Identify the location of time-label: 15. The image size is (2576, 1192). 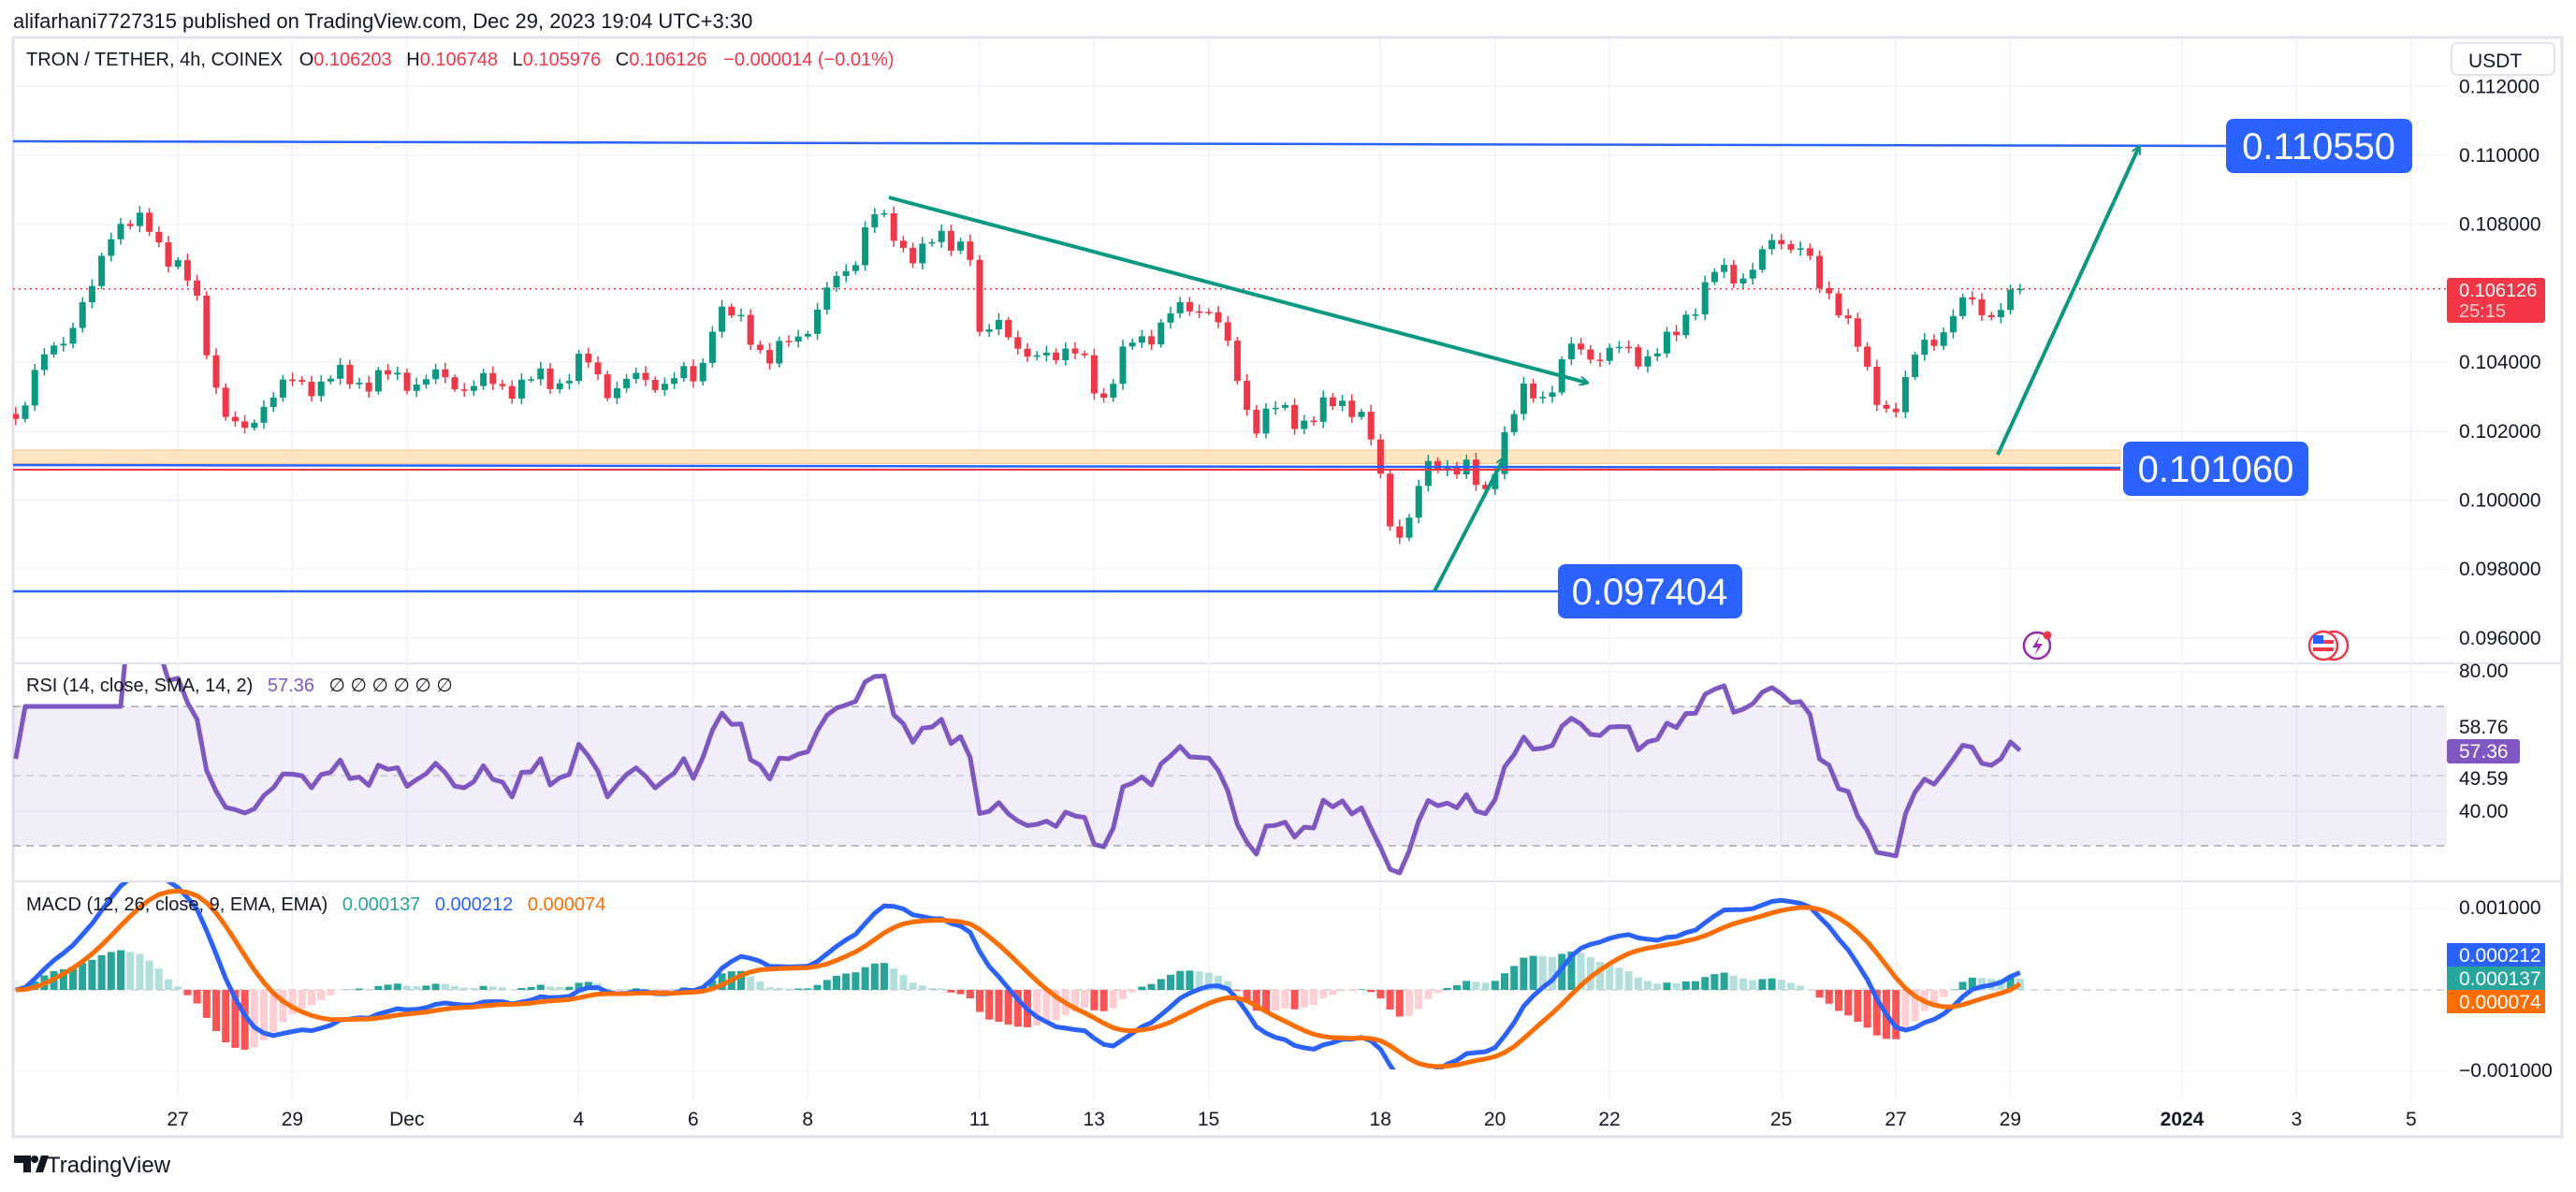
(1208, 1119).